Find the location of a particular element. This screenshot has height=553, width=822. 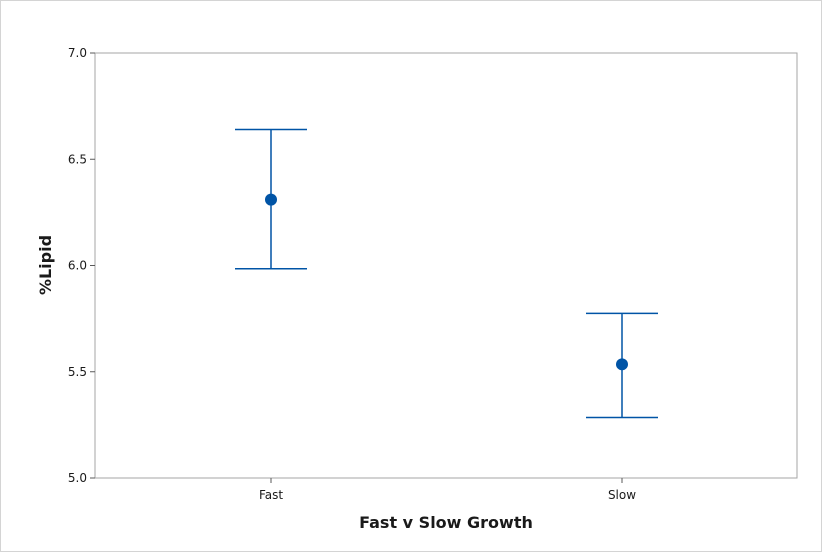

y-tick-label: 5.5 is located at coordinates (77, 372).